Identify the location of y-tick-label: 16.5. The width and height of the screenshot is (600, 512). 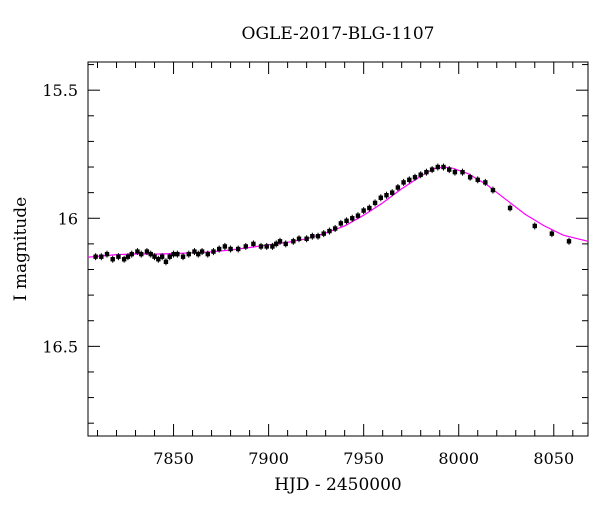
(60, 346).